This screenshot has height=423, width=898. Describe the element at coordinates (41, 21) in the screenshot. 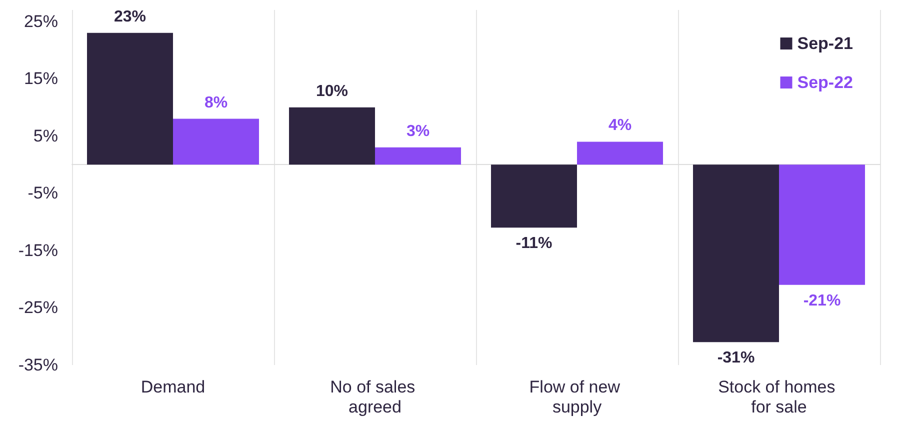

I see `y-tick-label: 25%` at that location.